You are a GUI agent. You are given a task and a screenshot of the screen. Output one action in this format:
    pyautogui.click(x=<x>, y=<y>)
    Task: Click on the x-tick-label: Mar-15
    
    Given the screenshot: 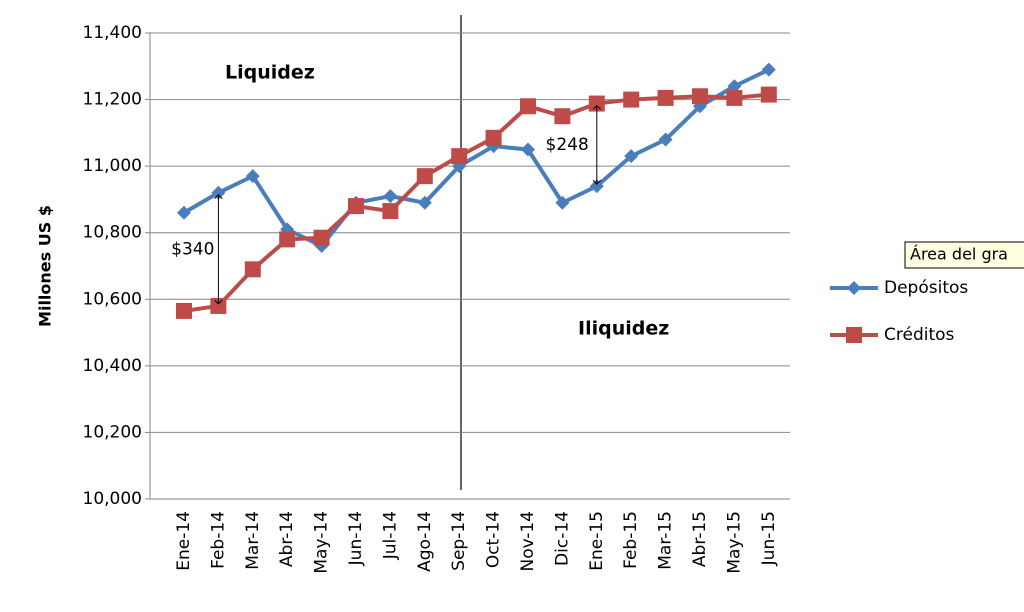 What is the action you would take?
    pyautogui.click(x=666, y=540)
    